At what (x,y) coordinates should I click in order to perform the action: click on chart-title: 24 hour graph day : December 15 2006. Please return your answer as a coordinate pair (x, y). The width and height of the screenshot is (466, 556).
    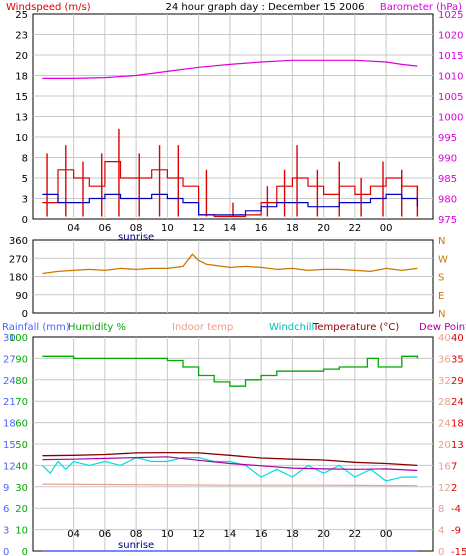
    Looking at the image, I should click on (265, 7).